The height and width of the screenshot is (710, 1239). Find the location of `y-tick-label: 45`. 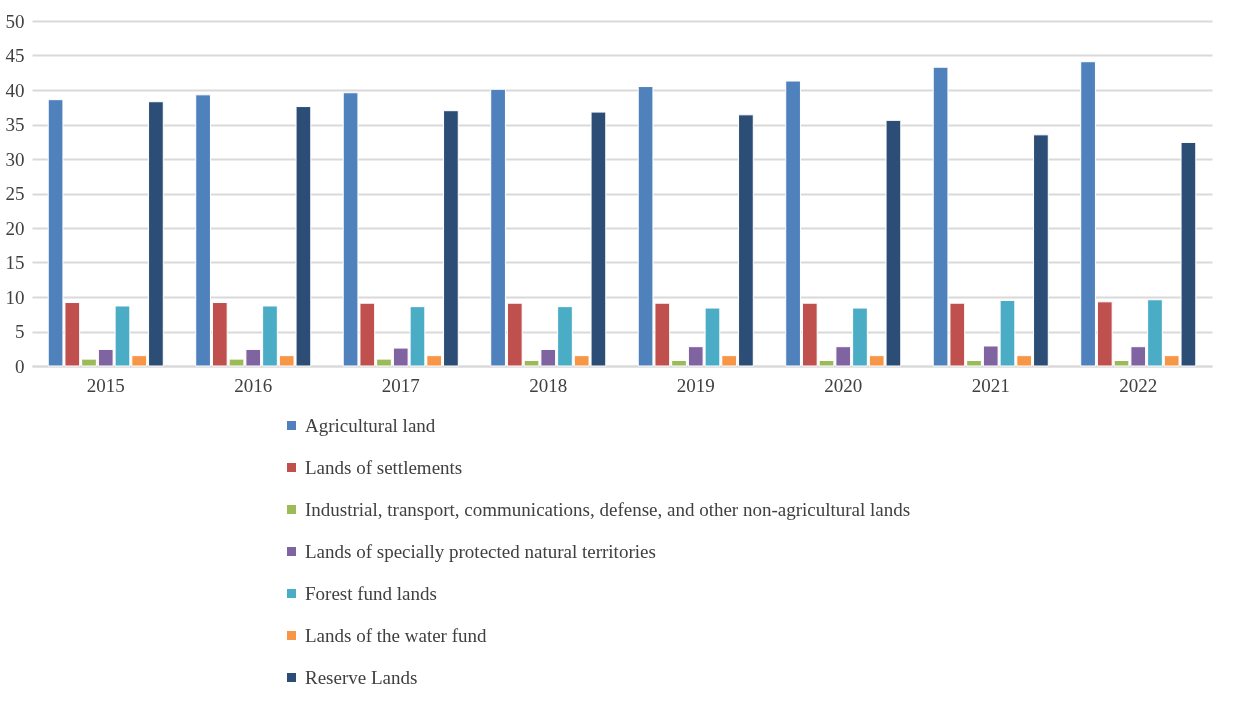

y-tick-label: 45 is located at coordinates (15, 55).